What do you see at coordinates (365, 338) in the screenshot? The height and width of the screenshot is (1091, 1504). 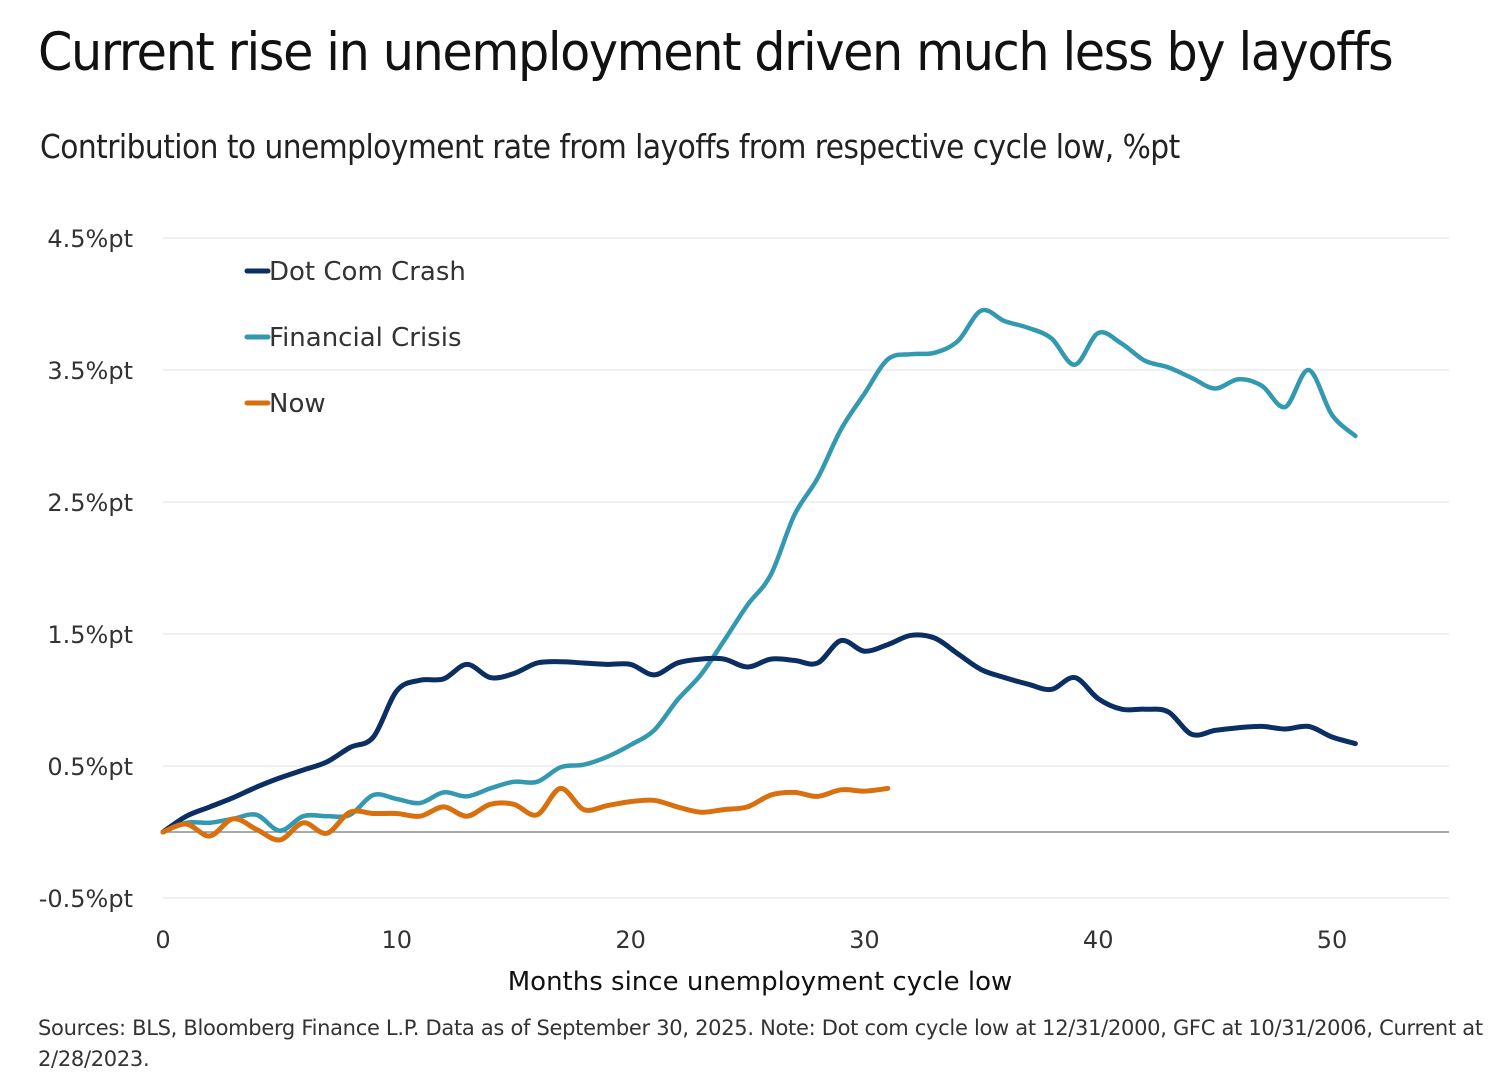 I see `legend-label: Financial Crisis` at bounding box center [365, 338].